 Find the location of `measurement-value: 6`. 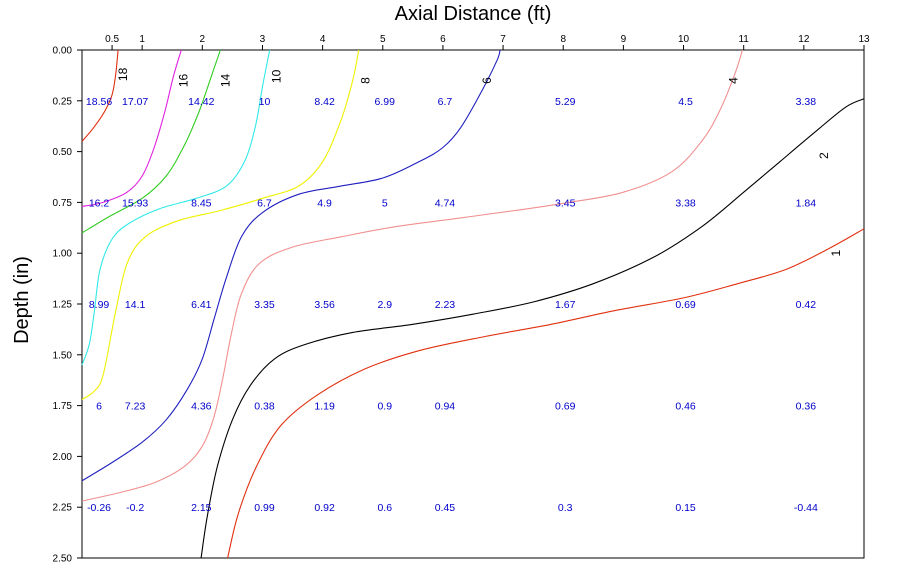

measurement-value: 6 is located at coordinates (99, 407).